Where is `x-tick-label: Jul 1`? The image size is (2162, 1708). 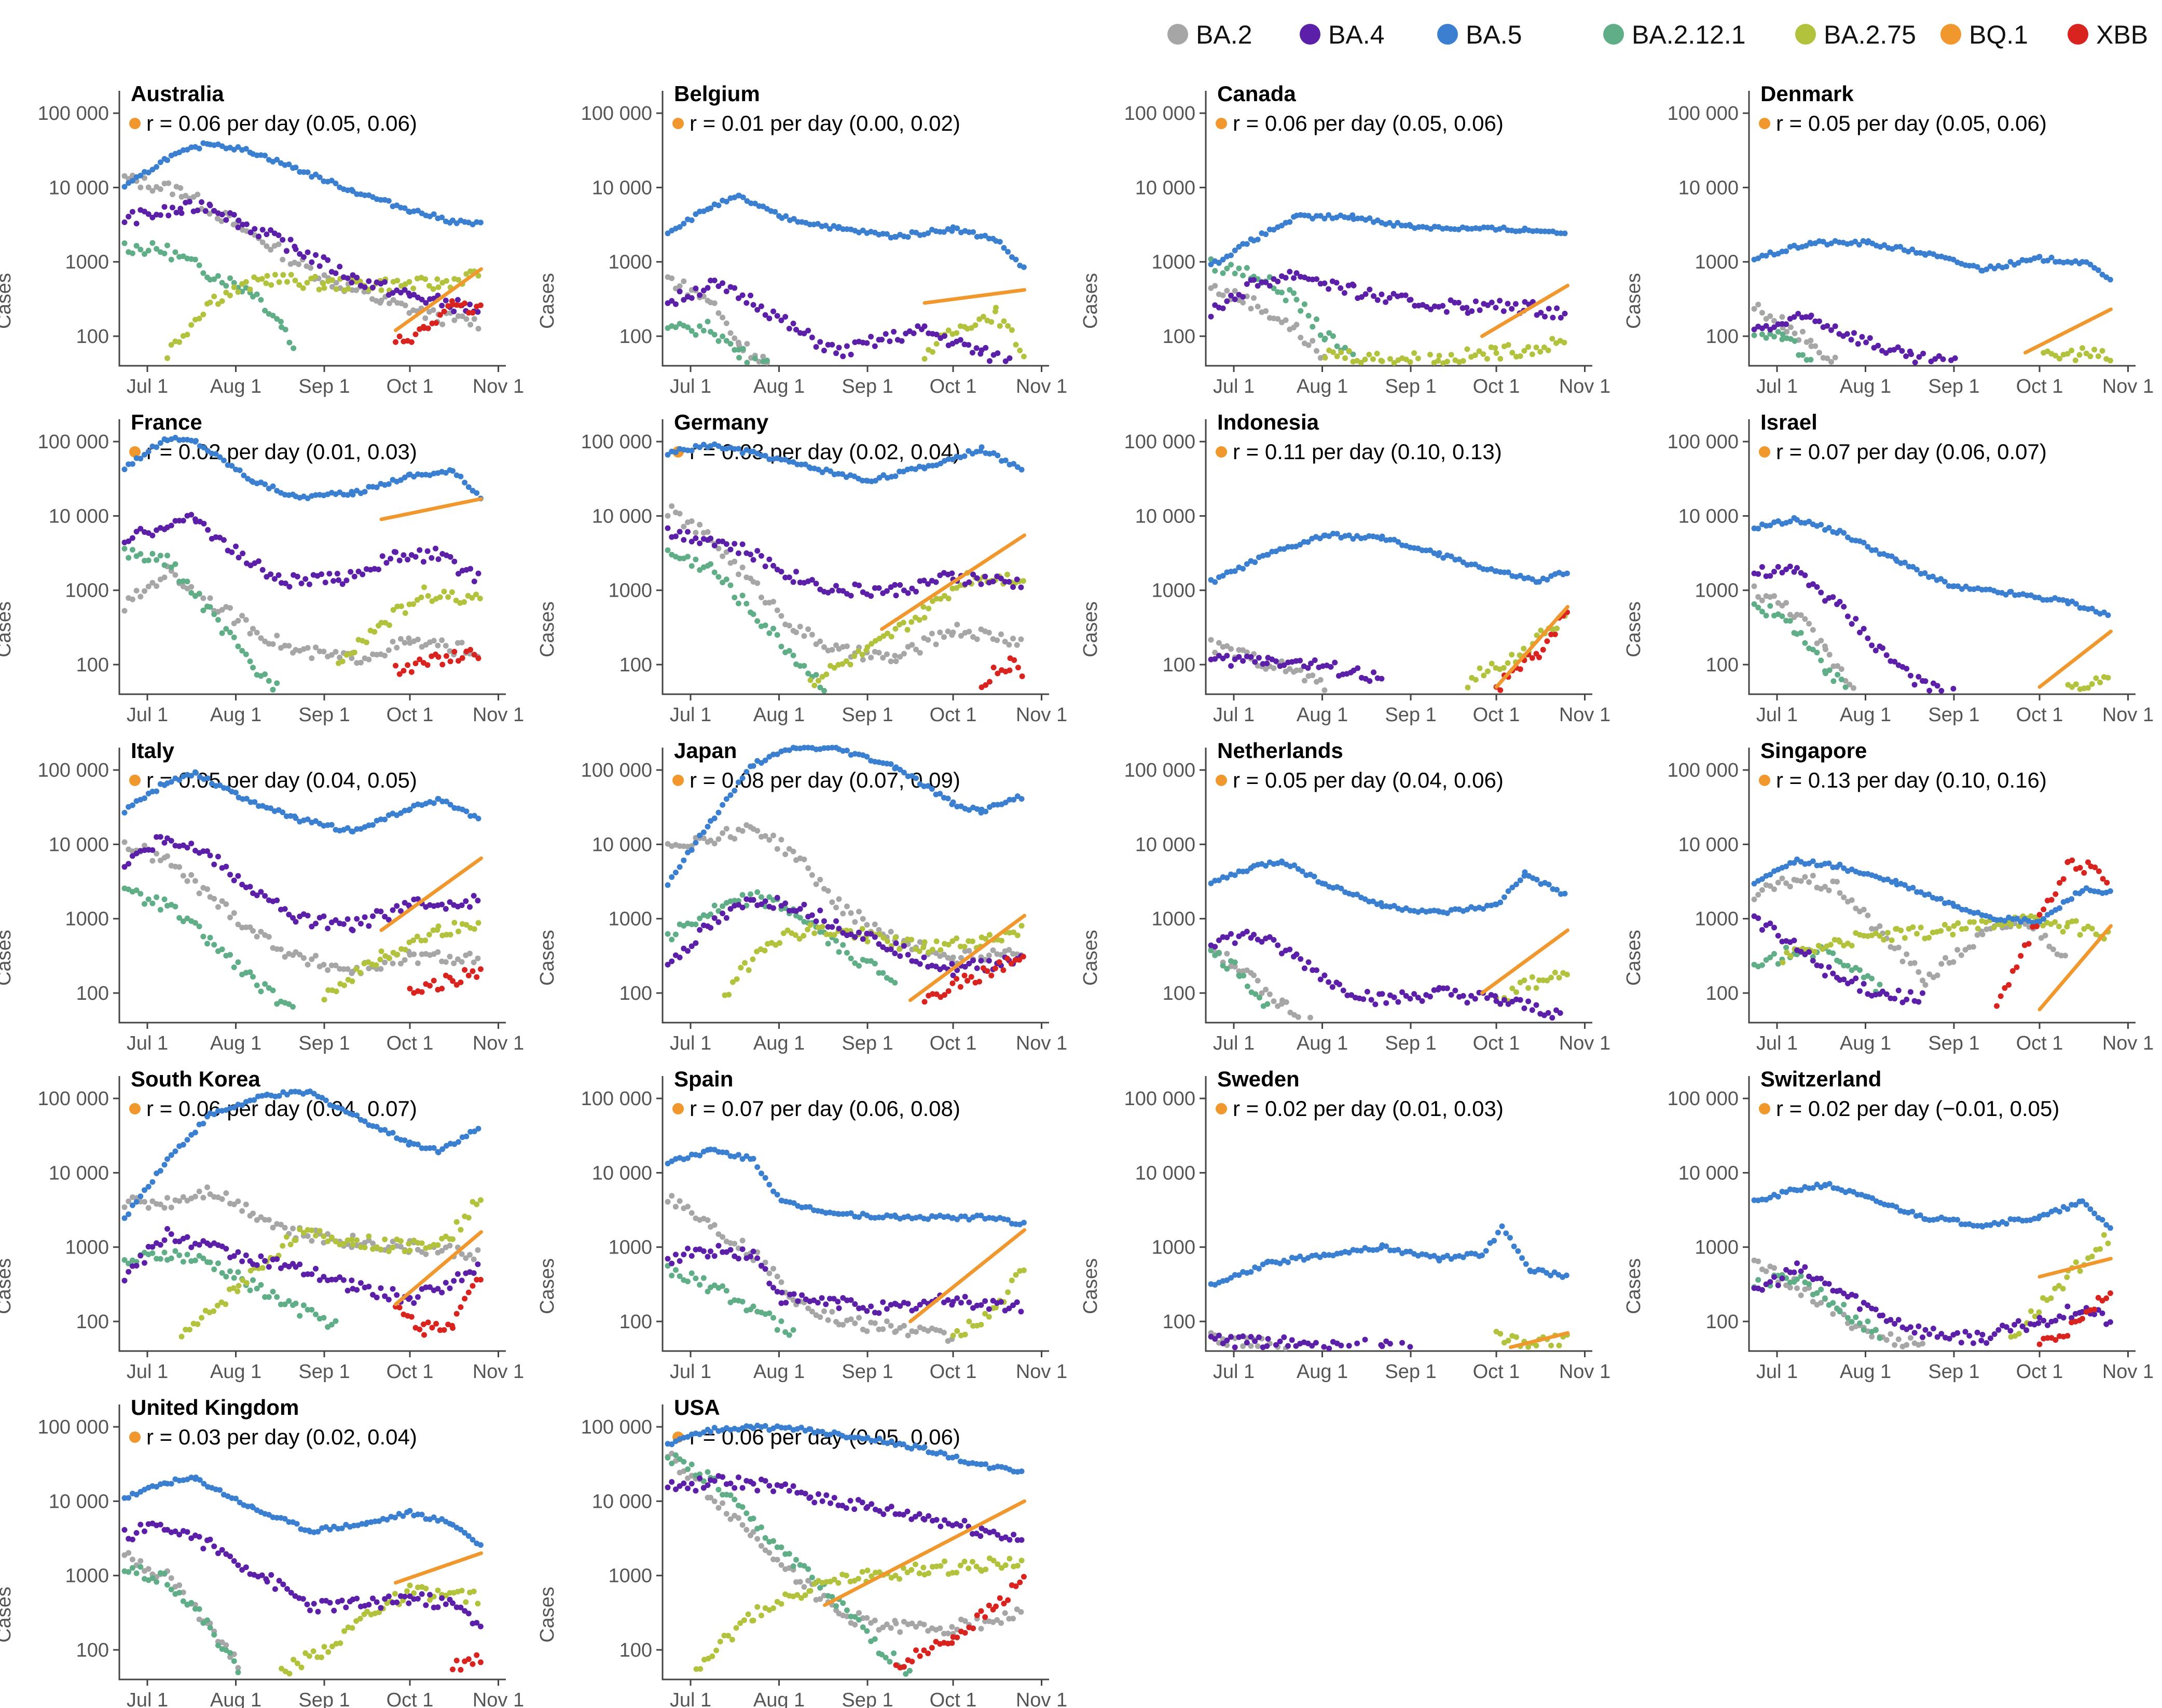 x-tick-label: Jul 1 is located at coordinates (1234, 715).